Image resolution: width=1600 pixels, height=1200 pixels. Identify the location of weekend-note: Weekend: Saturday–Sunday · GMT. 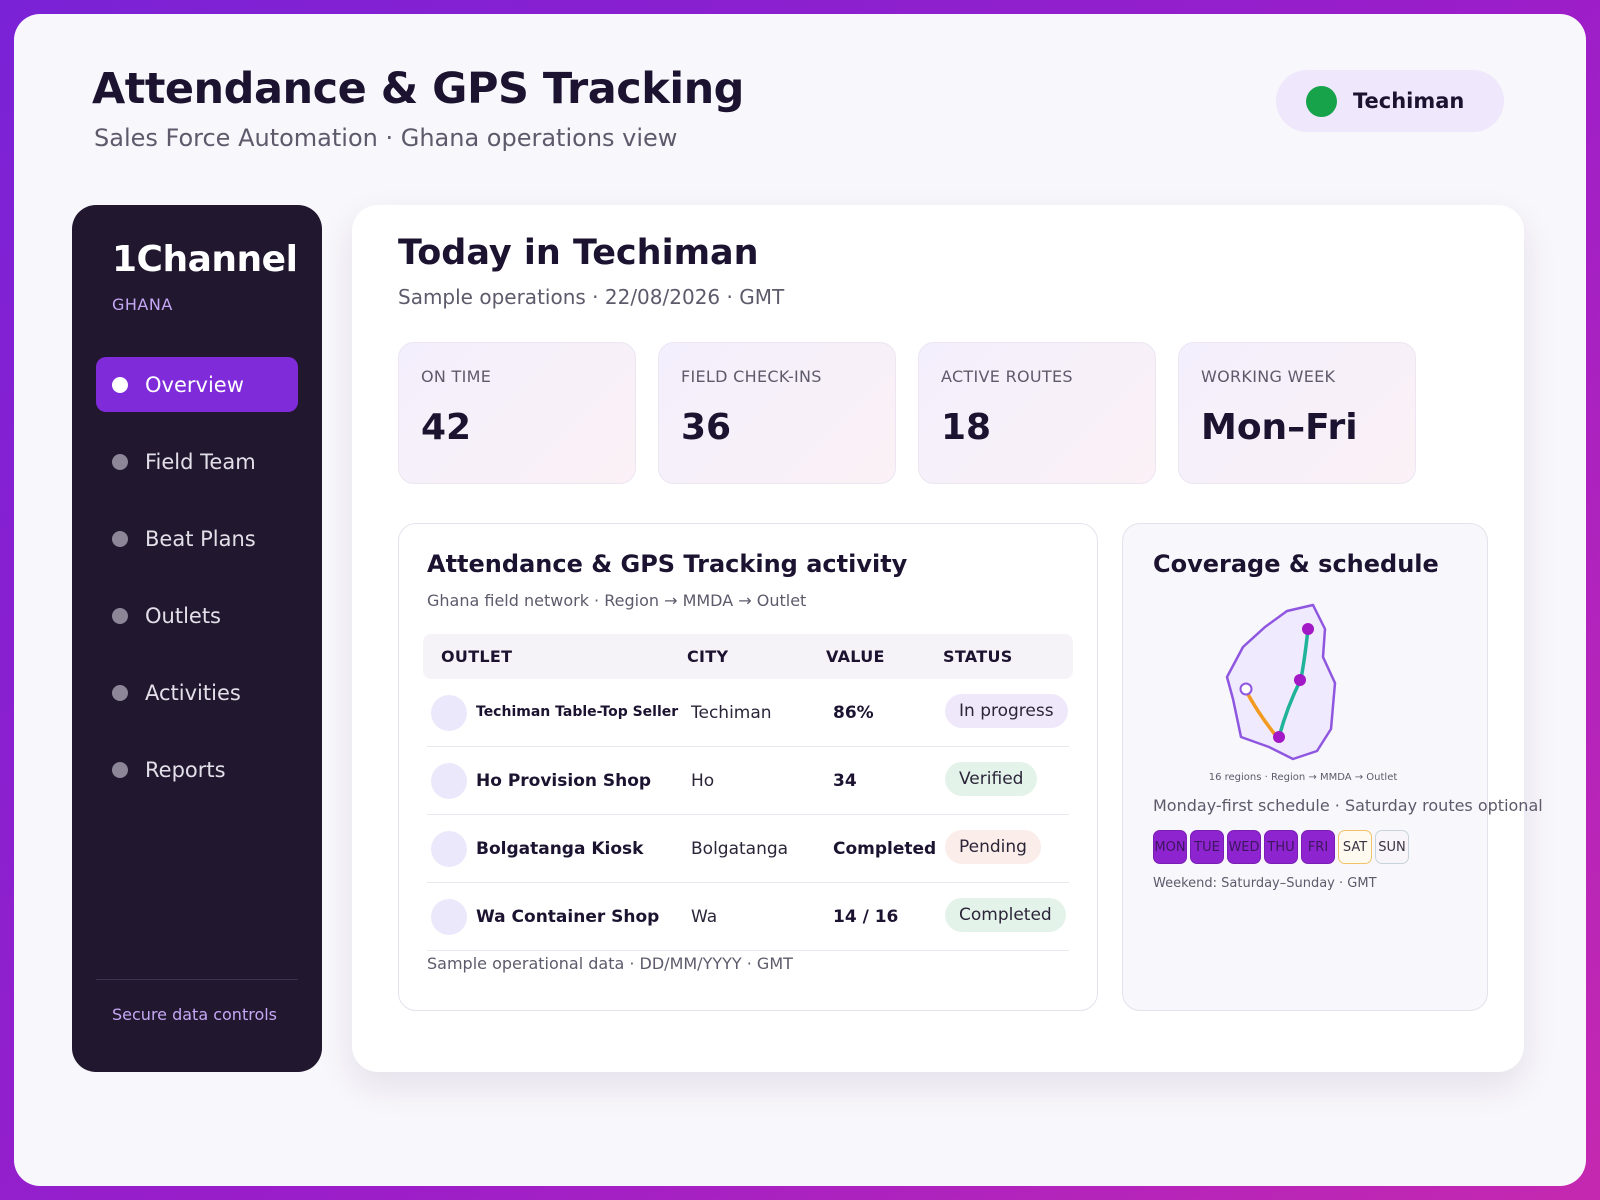
(1265, 883).